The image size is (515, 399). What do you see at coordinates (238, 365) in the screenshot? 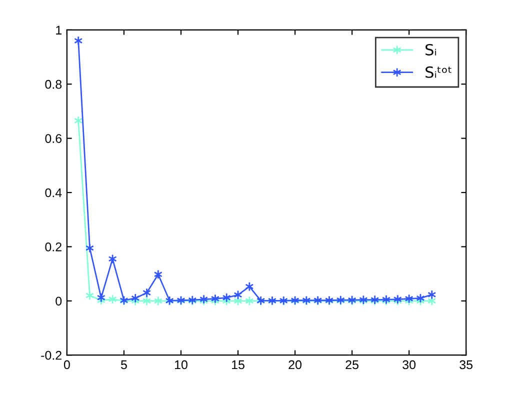
I see `x-tick-label: 15` at bounding box center [238, 365].